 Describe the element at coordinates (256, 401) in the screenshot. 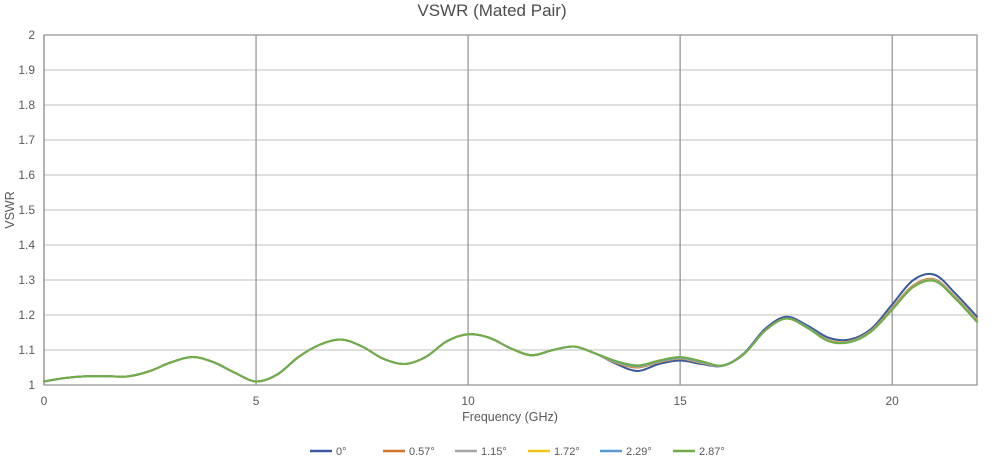

I see `x-tick-label: 5` at that location.